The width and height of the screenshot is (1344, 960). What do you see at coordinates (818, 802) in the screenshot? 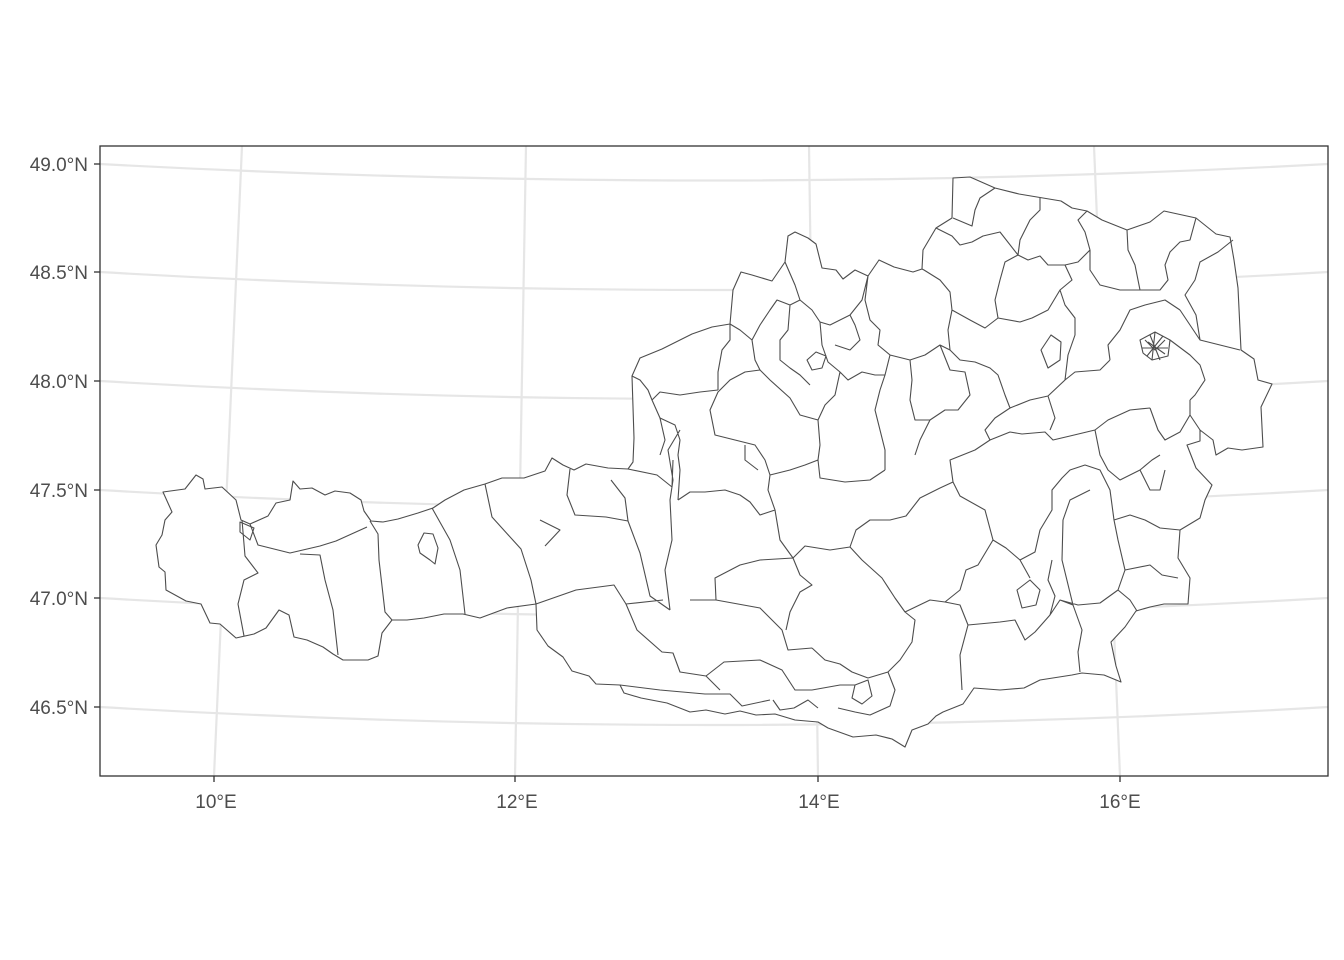
I see `x-tick-label: 14°E` at bounding box center [818, 802].